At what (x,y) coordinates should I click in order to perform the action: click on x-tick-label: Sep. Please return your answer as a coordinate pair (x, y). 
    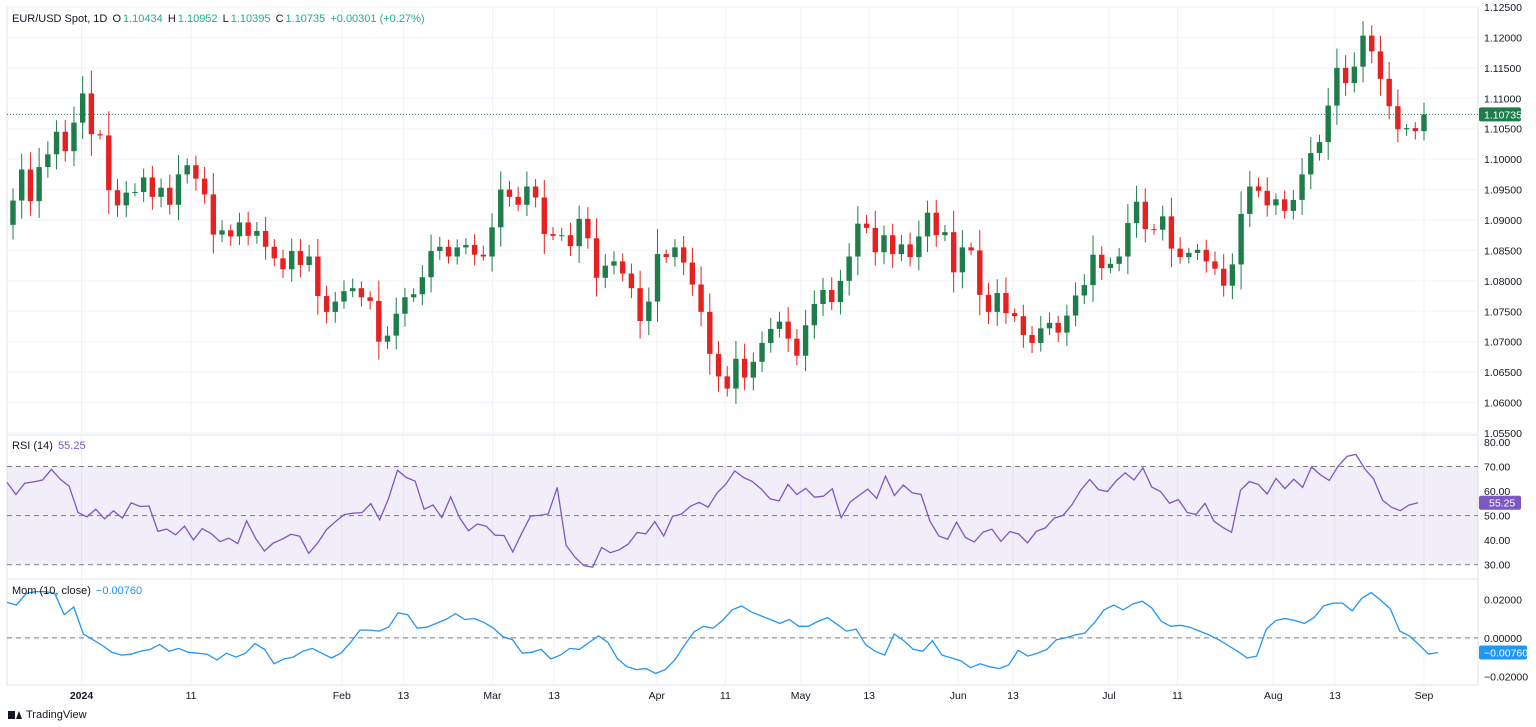
    Looking at the image, I should click on (1424, 696).